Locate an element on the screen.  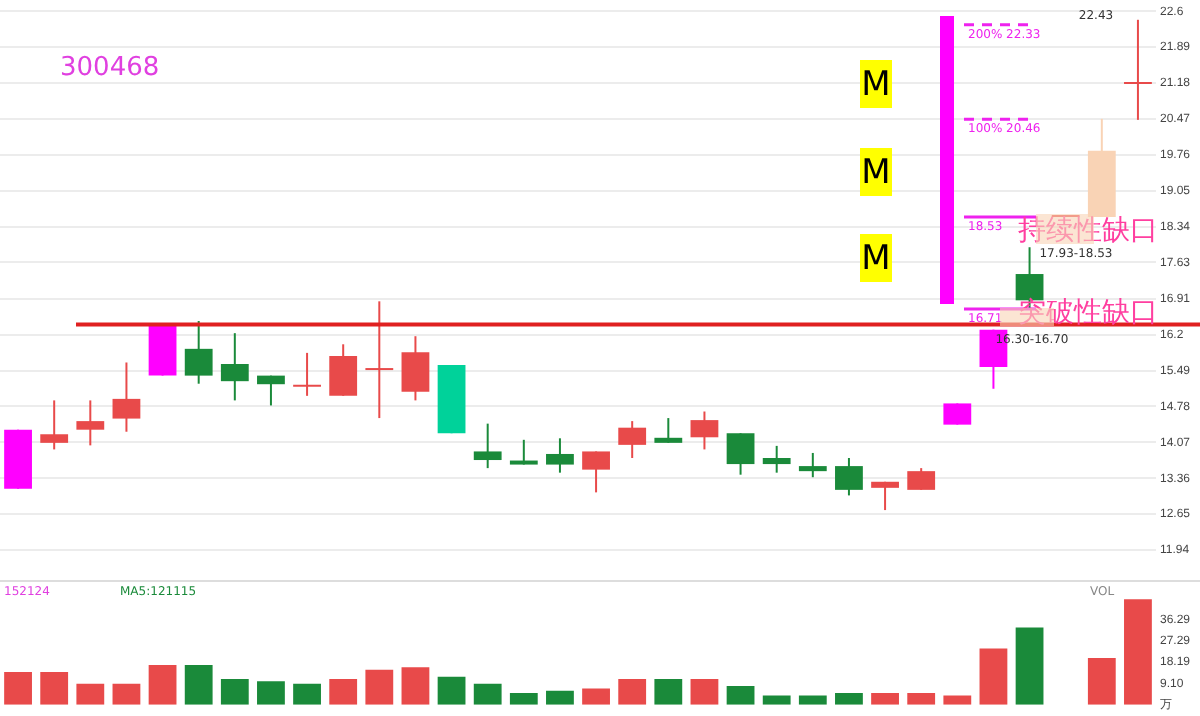
annotation: 突破性缺口 is located at coordinates (1088, 313).